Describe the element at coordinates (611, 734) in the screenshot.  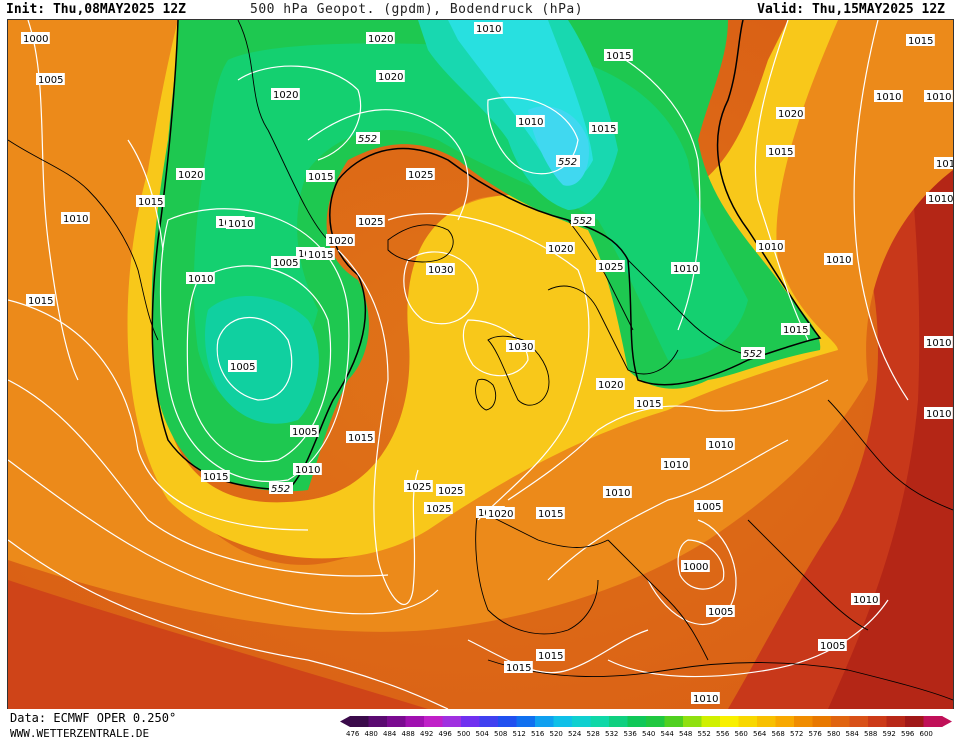
I see `legend-tick-label: 532` at that location.